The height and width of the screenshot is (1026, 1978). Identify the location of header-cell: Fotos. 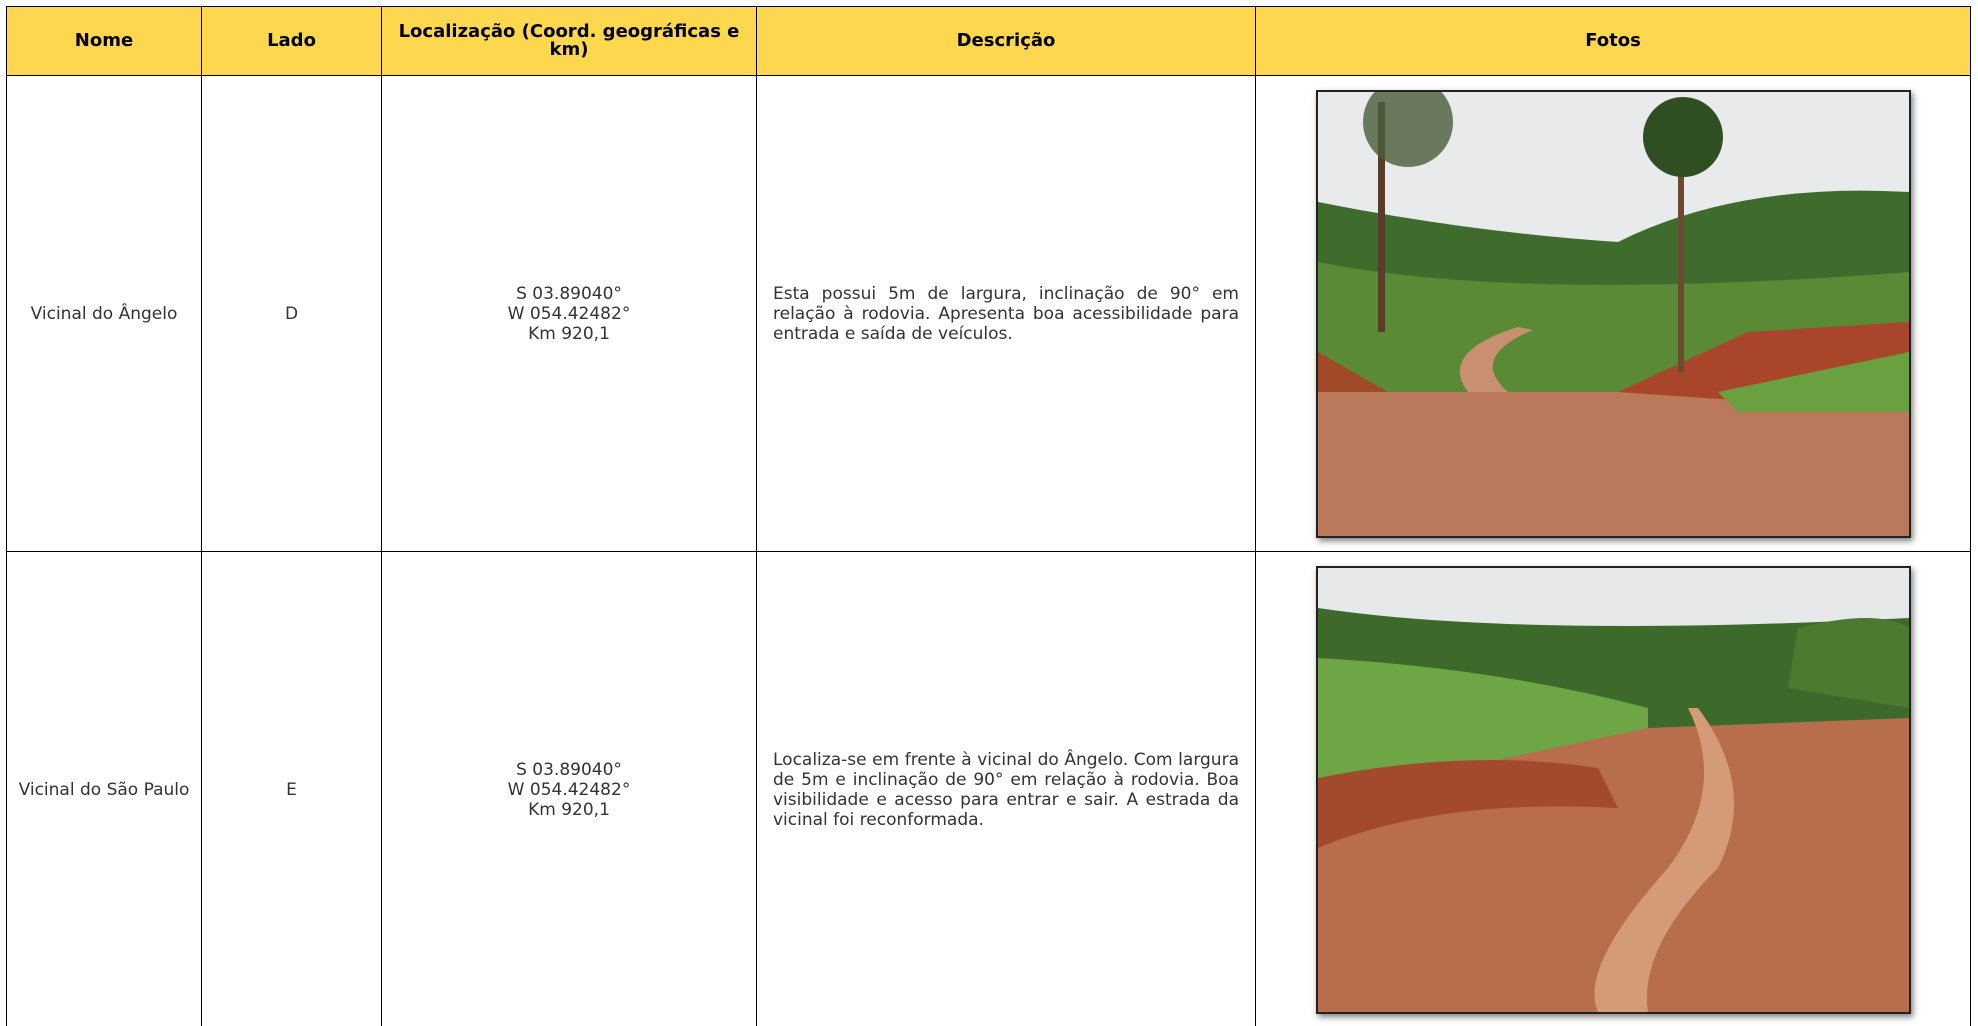
(1613, 41).